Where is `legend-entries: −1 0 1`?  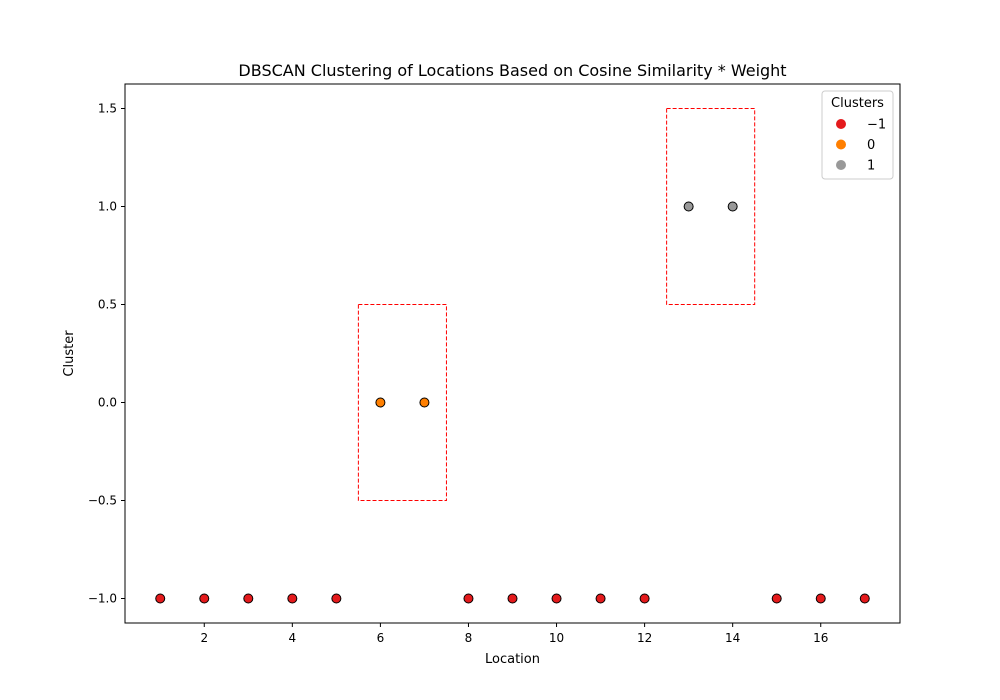
legend-entries: −1 0 1 is located at coordinates (861, 146).